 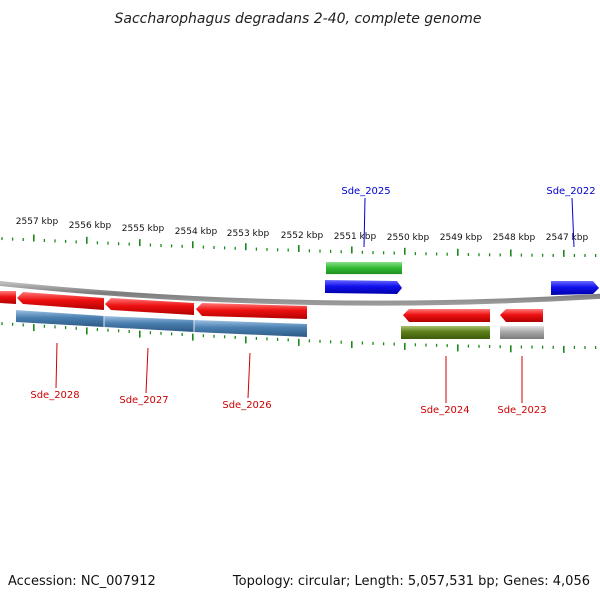 I want to click on reverse-cds, so click(x=271, y=306).